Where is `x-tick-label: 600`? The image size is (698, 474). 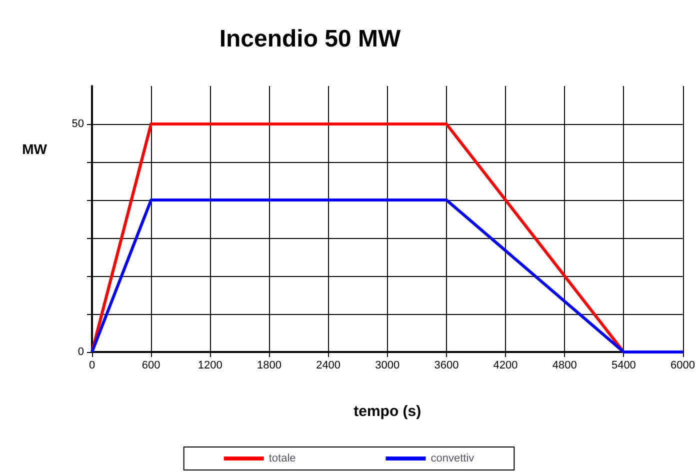
x-tick-label: 600 is located at coordinates (151, 366).